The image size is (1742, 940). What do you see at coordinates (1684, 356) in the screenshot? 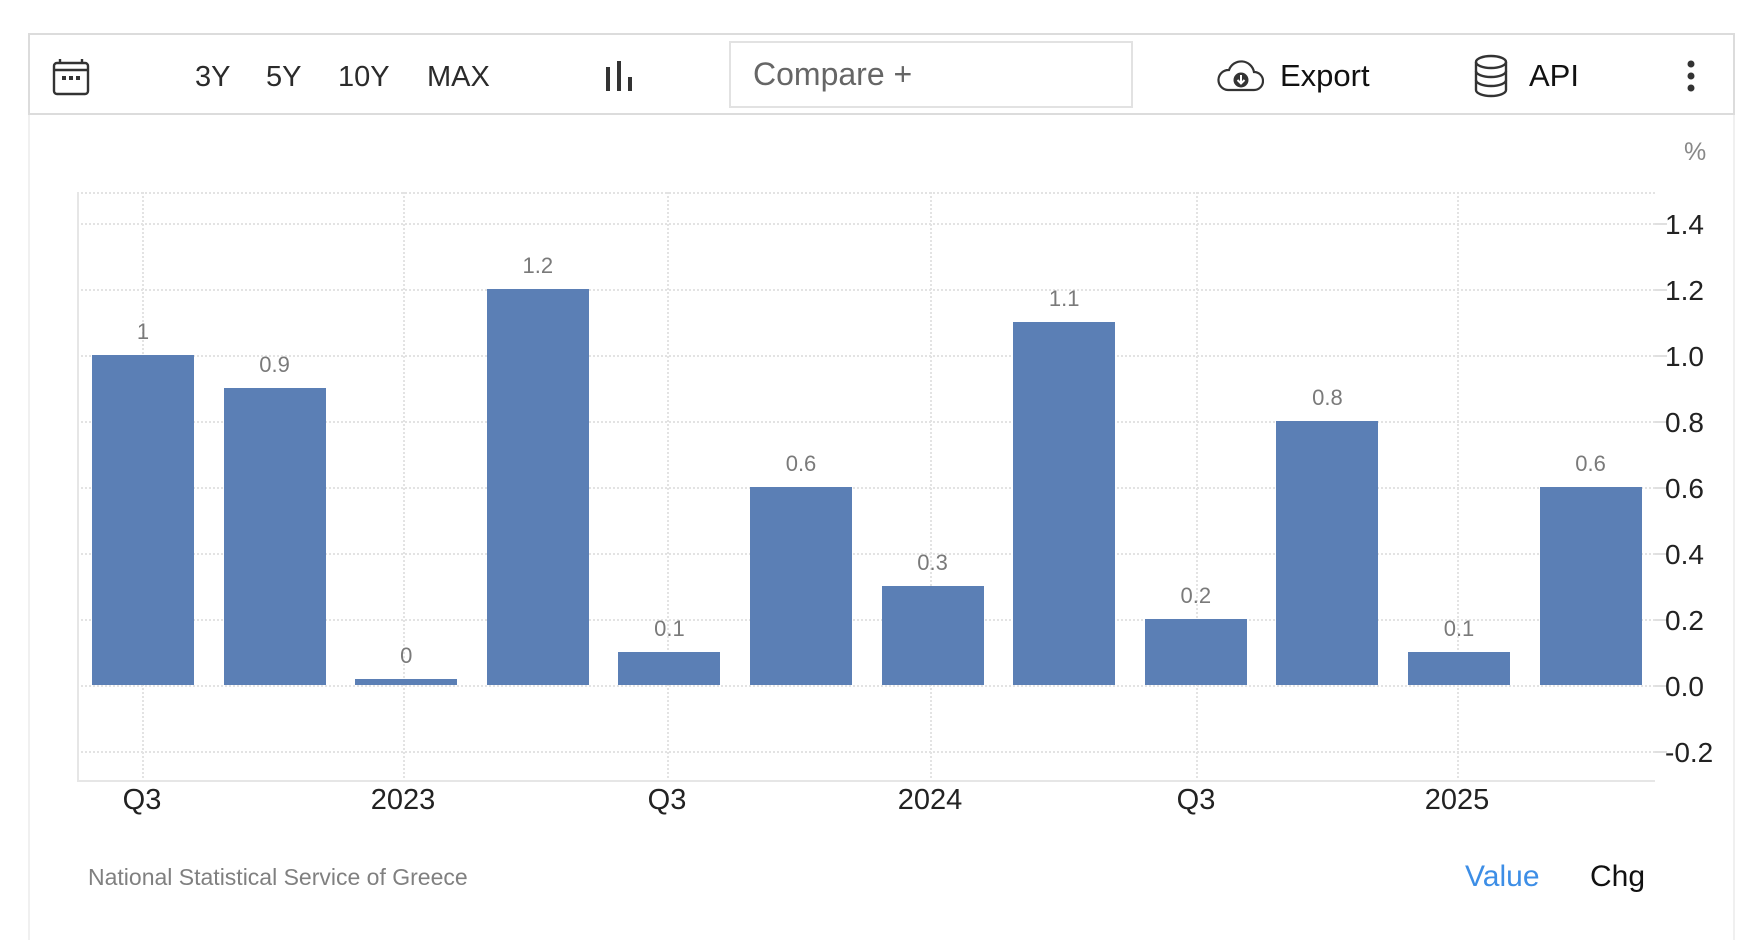
I see `y-axis-label: 1.0` at bounding box center [1684, 356].